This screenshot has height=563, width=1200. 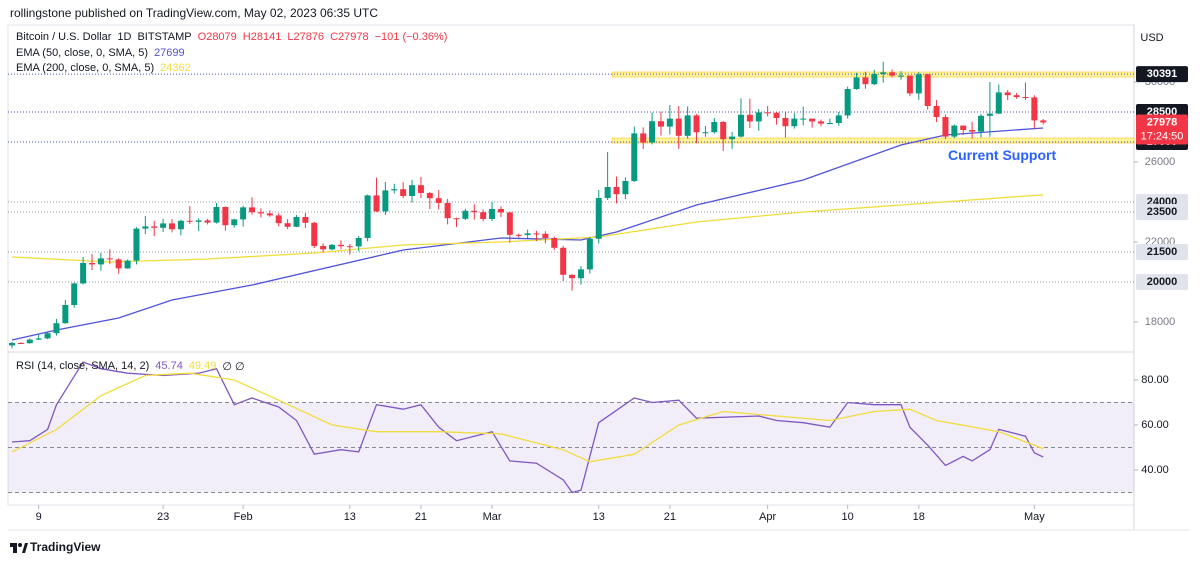 I want to click on x-tick-label: 13, so click(x=599, y=517).